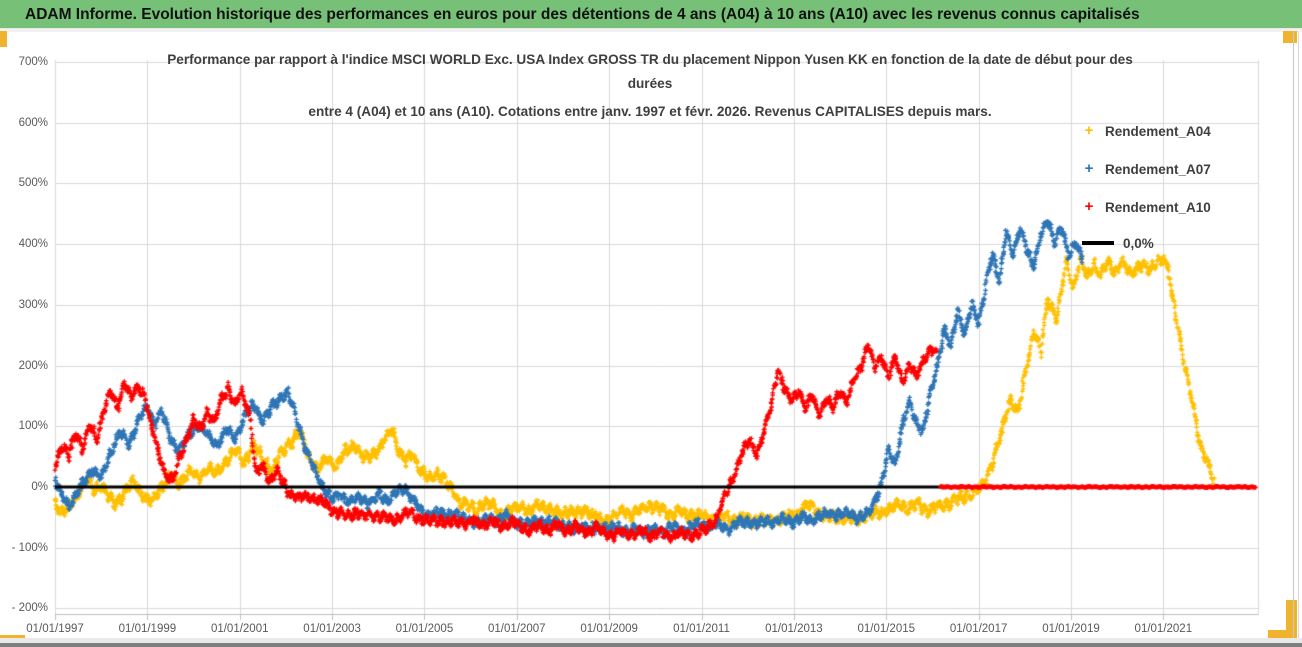  What do you see at coordinates (55, 629) in the screenshot?
I see `x-tick-label: 01/01/1997` at bounding box center [55, 629].